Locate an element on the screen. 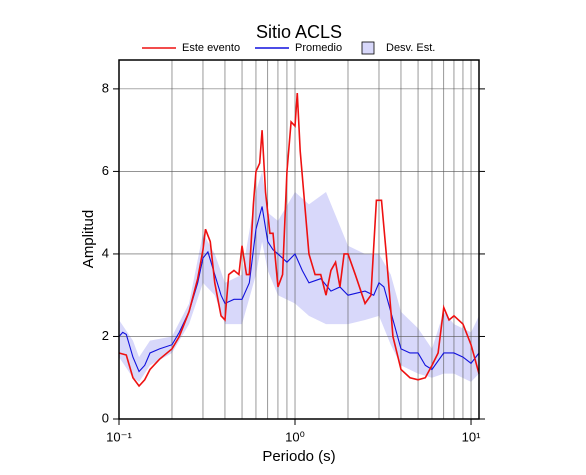 Image resolution: width=586 pixels, height=475 pixels. y-tick-label: 2 is located at coordinates (105, 335).